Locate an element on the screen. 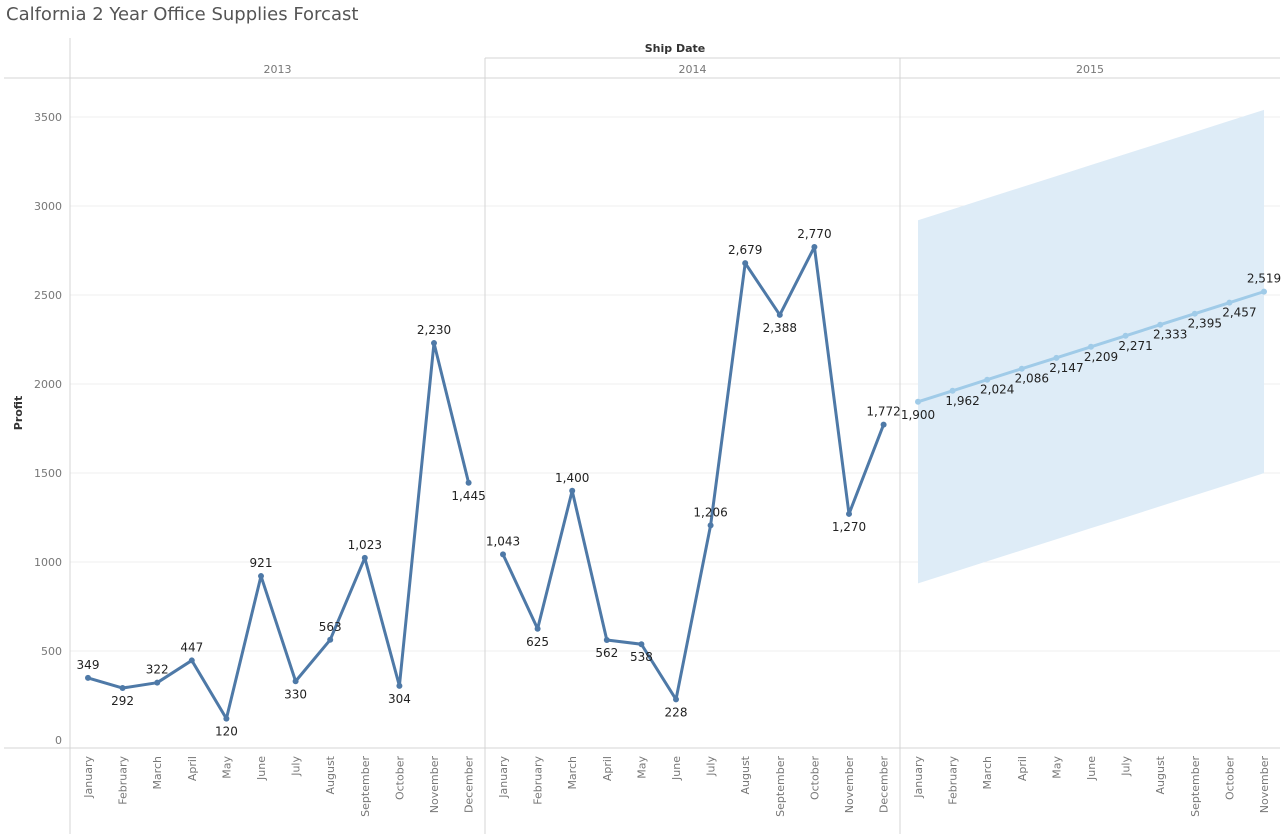 This screenshot has width=1288, height=834. data-label: 322 is located at coordinates (157, 670).